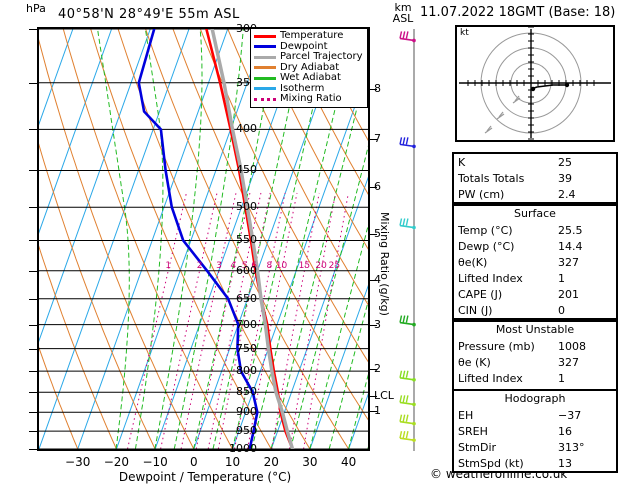 This screenshot has height=486, width=629. Describe the element at coordinates (480, 294) in the screenshot. I see `stat-key: CAPE (J)` at that location.